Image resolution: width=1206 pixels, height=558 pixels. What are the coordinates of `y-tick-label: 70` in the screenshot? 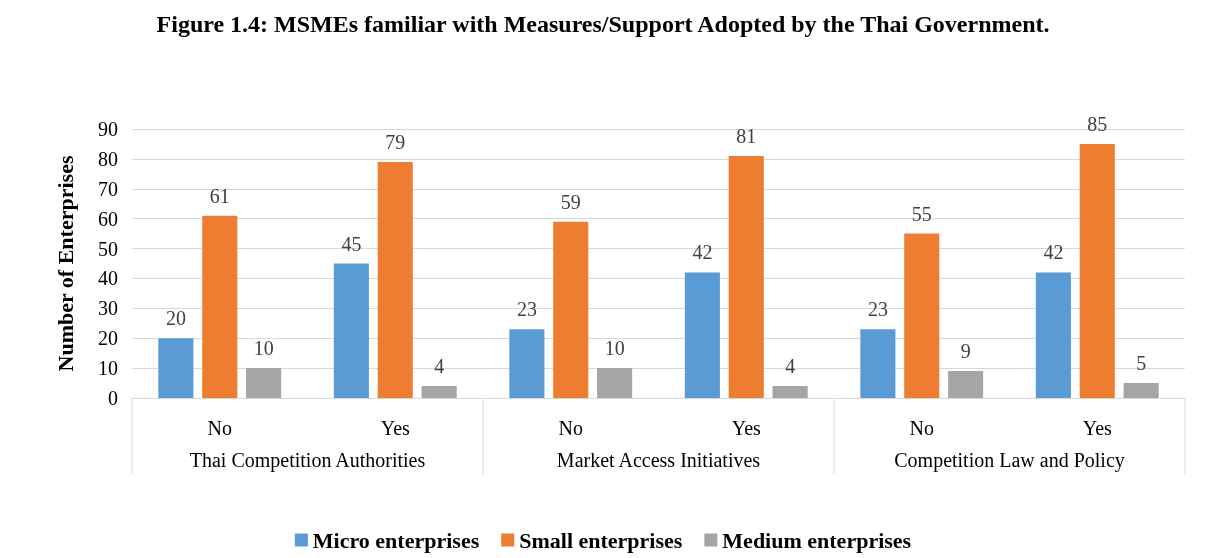 It's located at (108, 188).